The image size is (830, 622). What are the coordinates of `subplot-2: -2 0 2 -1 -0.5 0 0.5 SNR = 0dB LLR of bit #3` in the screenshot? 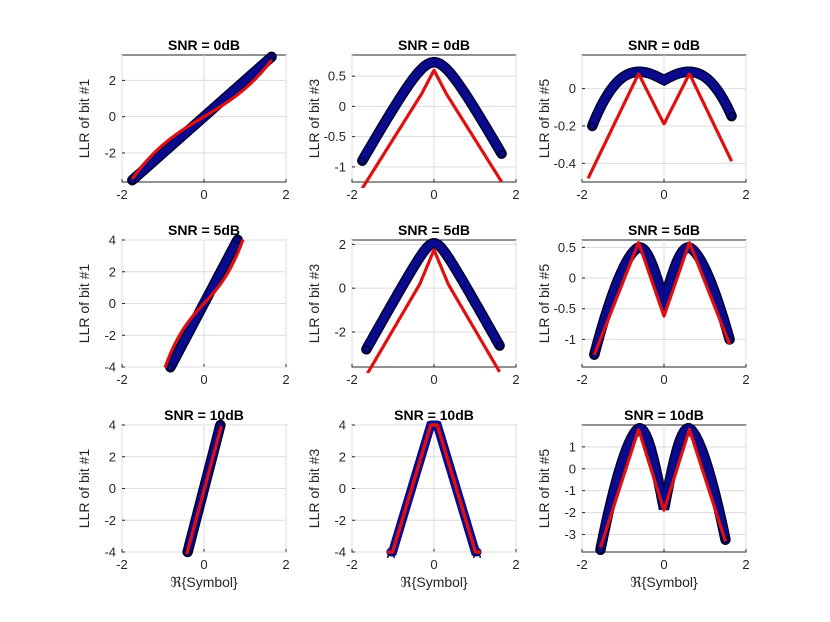 It's located at (413, 119).